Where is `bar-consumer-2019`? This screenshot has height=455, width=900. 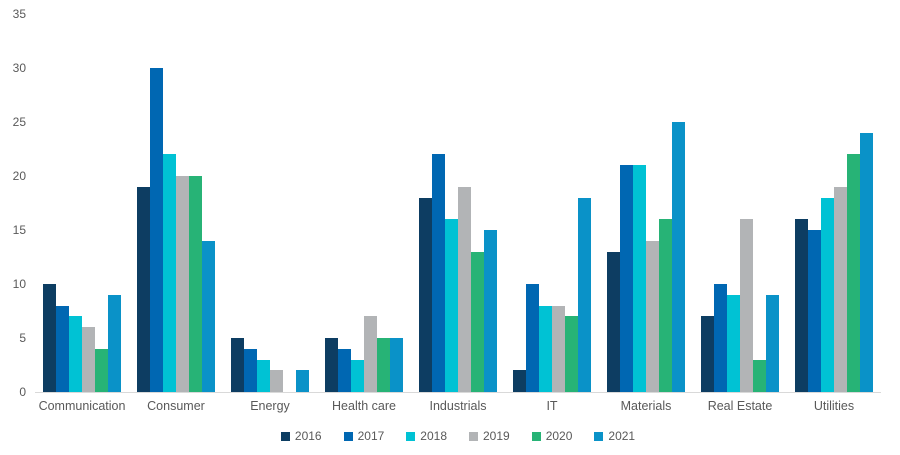 bar-consumer-2019 is located at coordinates (182, 284).